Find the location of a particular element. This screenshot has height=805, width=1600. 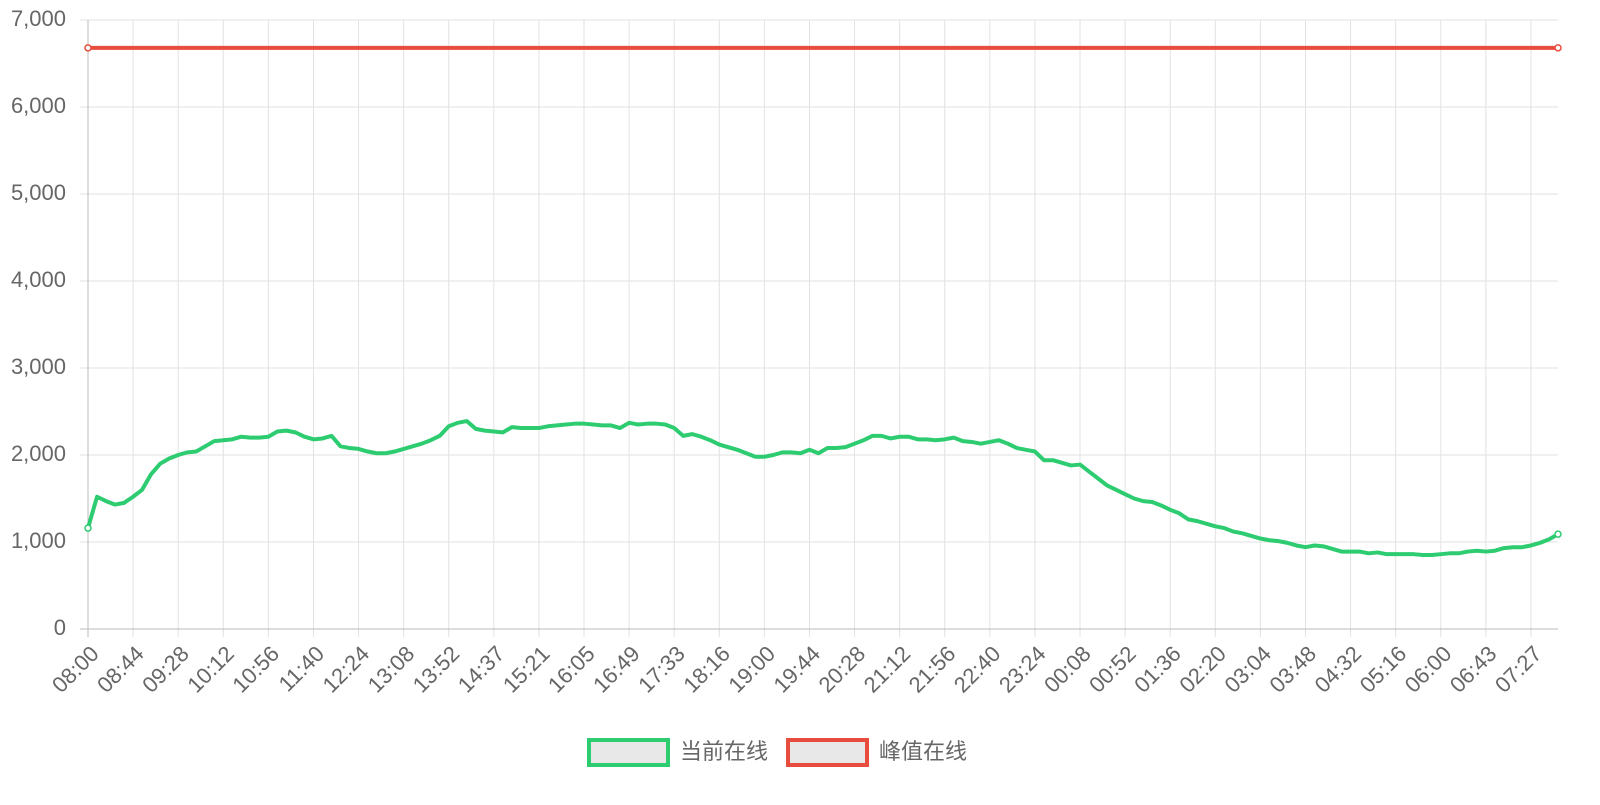

x-tick-label: 16:05 is located at coordinates (571, 669).